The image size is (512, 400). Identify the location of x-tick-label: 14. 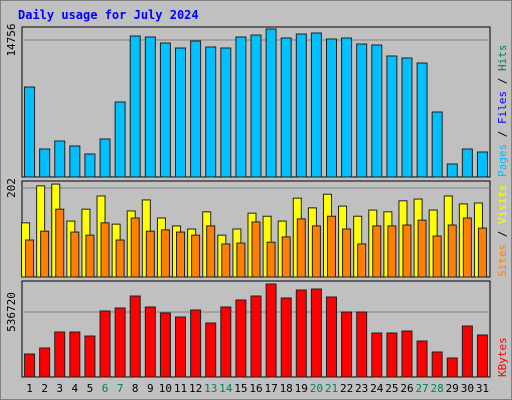
(226, 388).